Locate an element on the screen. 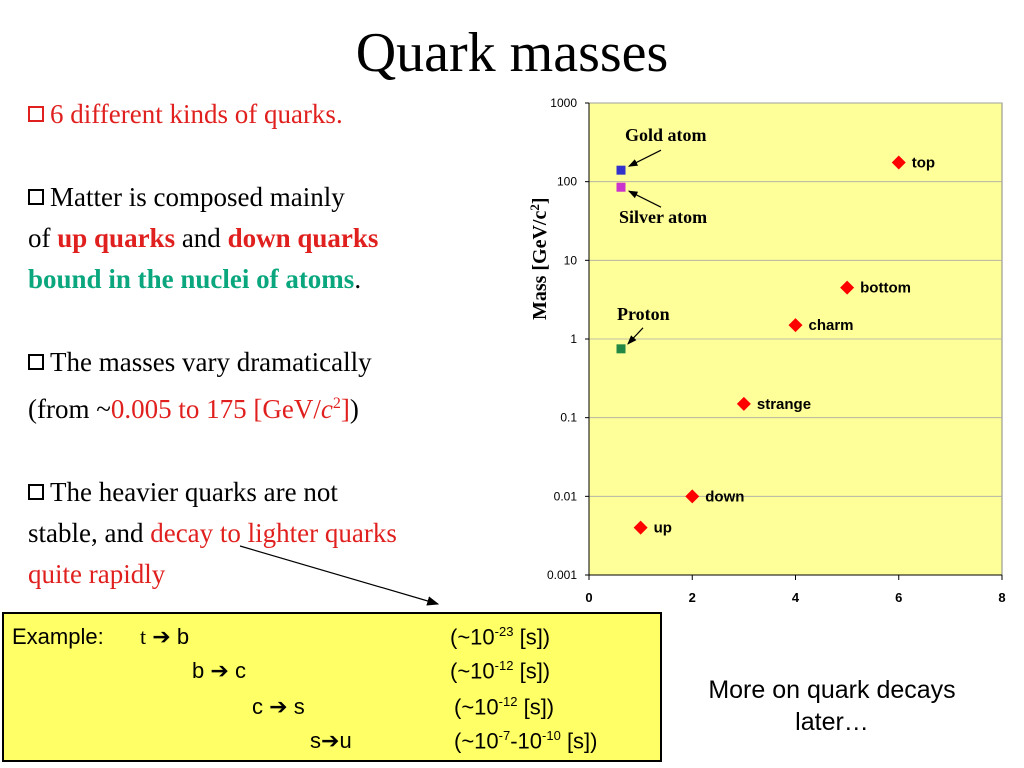  quark-label-top: top is located at coordinates (923, 163).